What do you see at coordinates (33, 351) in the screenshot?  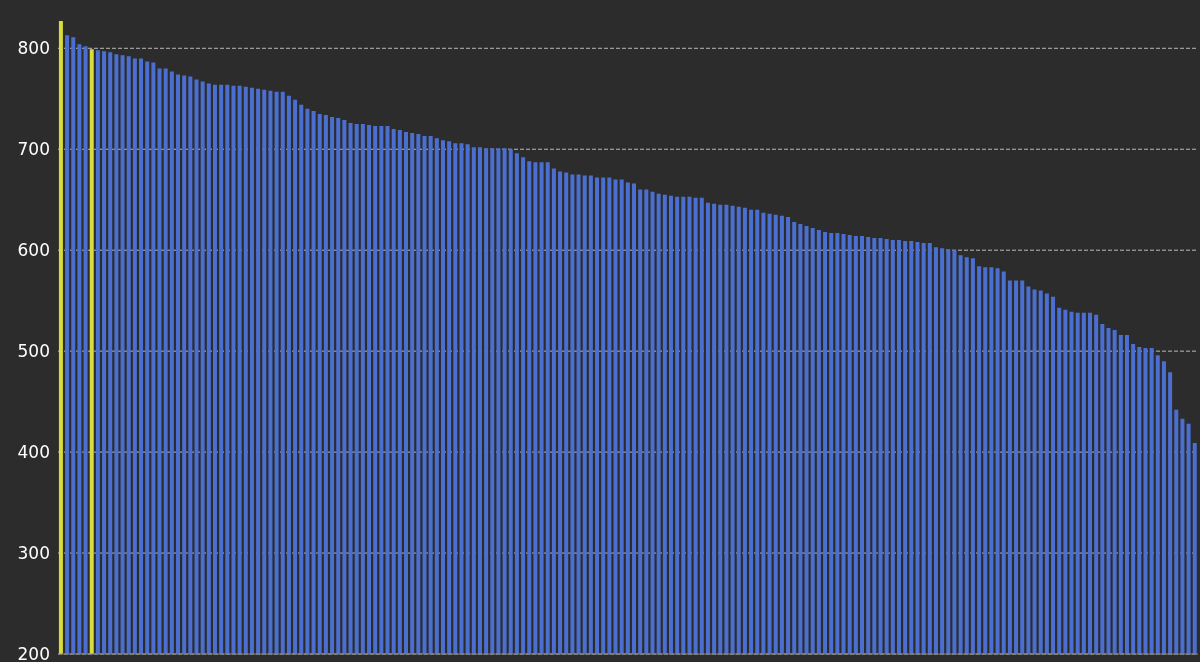 I see `y-tick-label: 500` at bounding box center [33, 351].